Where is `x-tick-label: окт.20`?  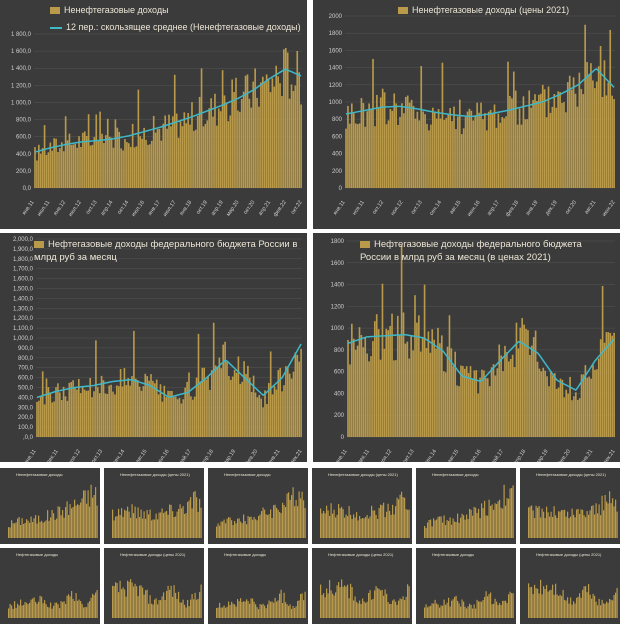
x-tick-label: окт.20 is located at coordinates (571, 208).